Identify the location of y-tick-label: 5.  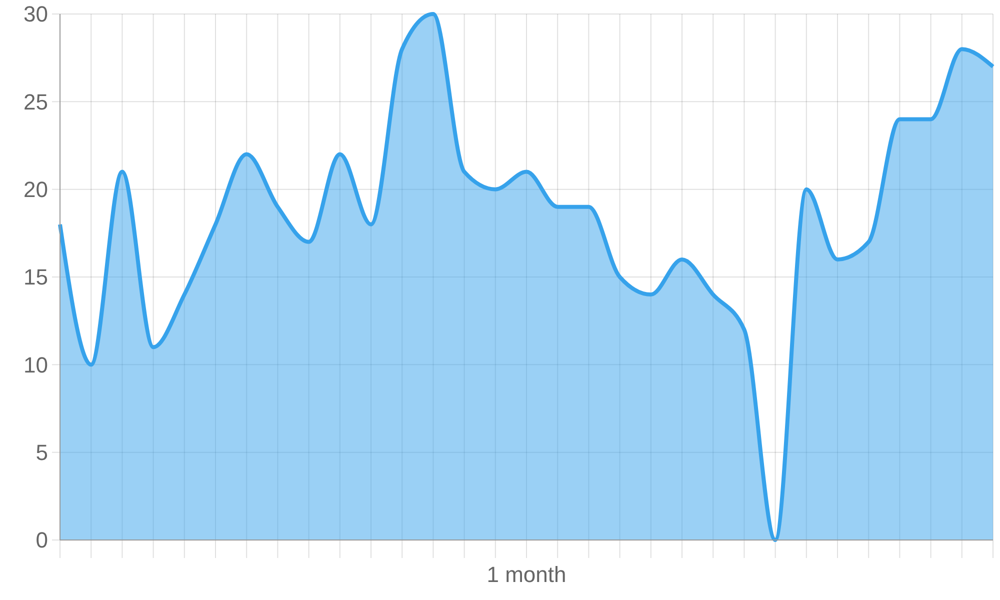
(42, 453).